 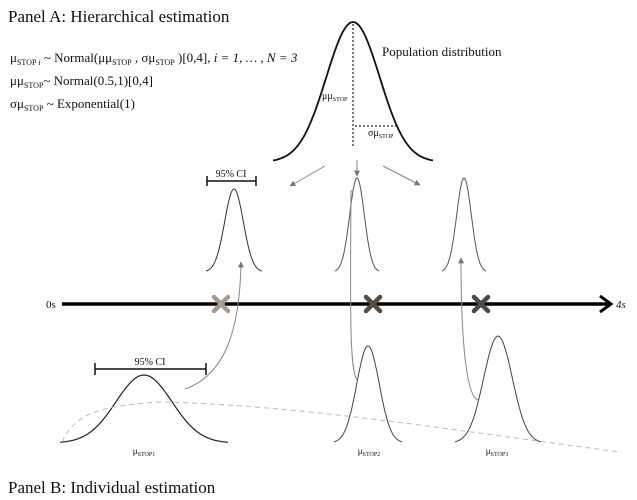 I want to click on mu-stop1-label: μSTOP1, so click(x=144, y=452).